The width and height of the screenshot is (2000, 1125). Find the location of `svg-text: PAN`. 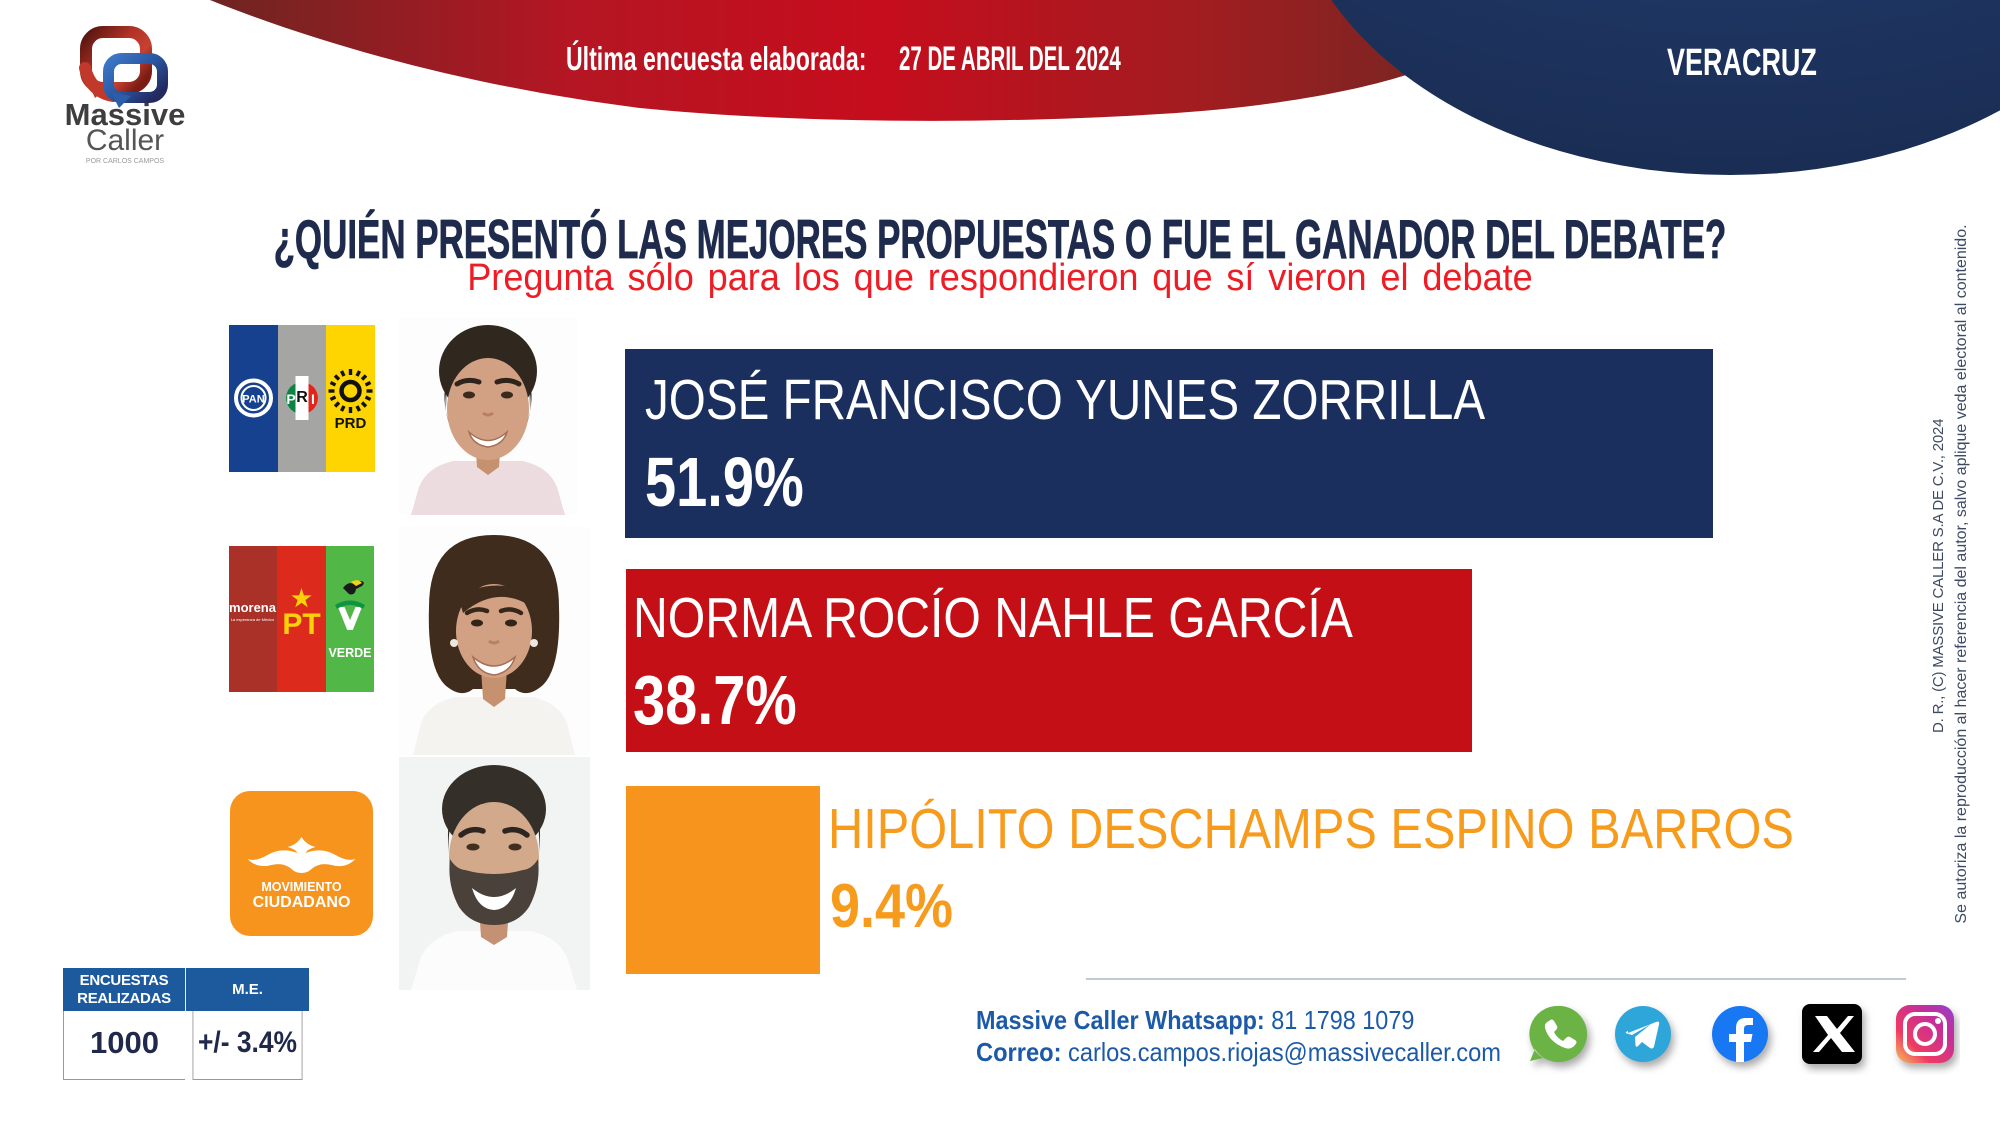

svg-text: PAN is located at coordinates (253, 400).